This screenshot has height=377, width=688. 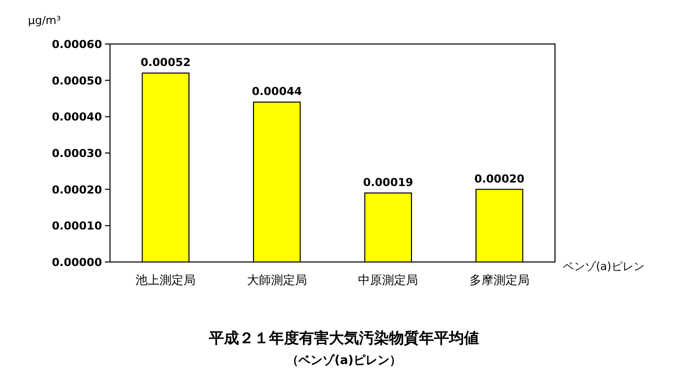 What do you see at coordinates (44, 20) in the screenshot?
I see `y-axis-title: μg/m³` at bounding box center [44, 20].